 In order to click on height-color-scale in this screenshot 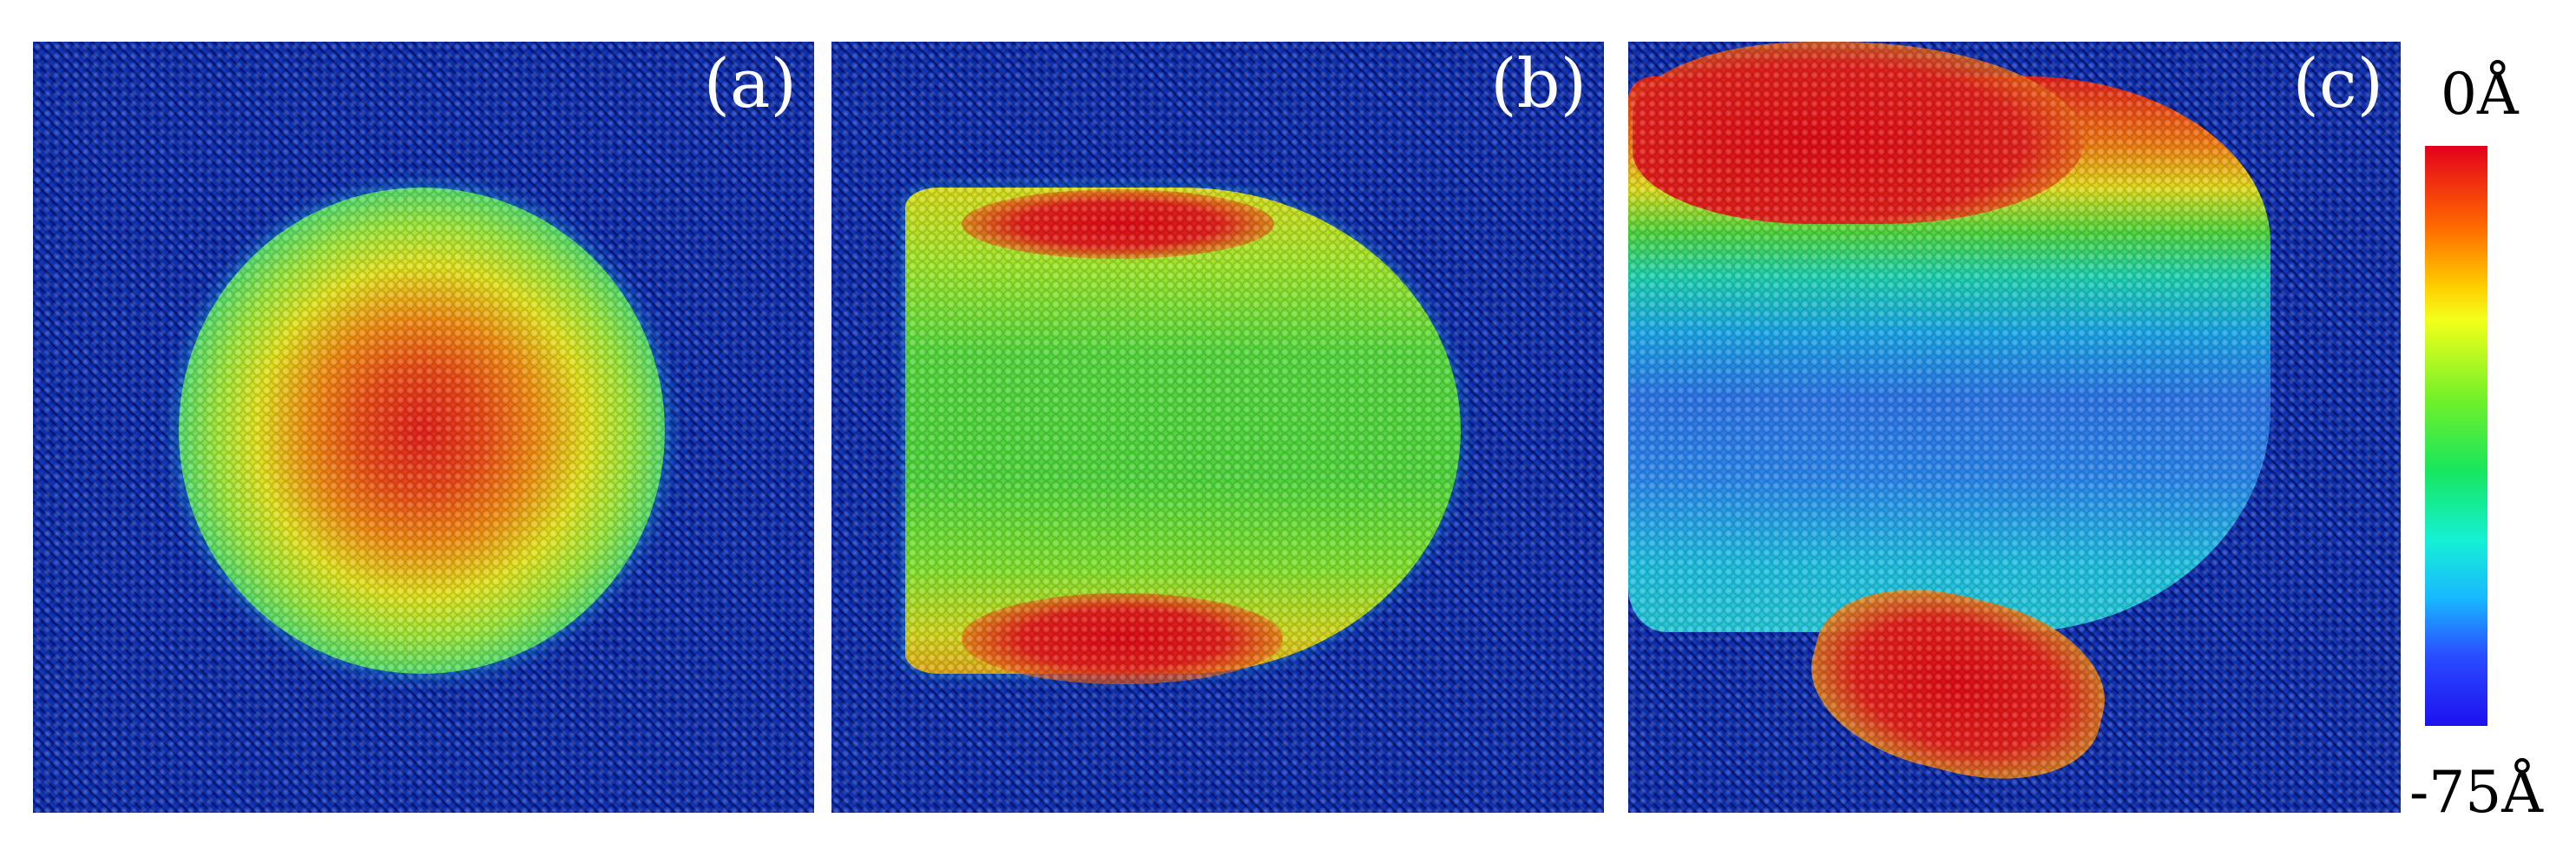, I will do `click(2456, 436)`.